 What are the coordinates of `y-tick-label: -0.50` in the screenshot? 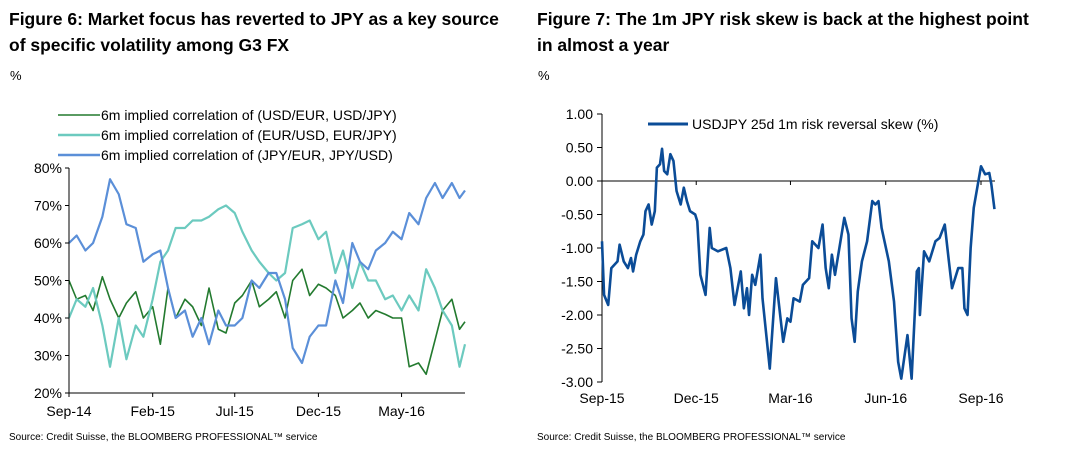 It's located at (577, 215).